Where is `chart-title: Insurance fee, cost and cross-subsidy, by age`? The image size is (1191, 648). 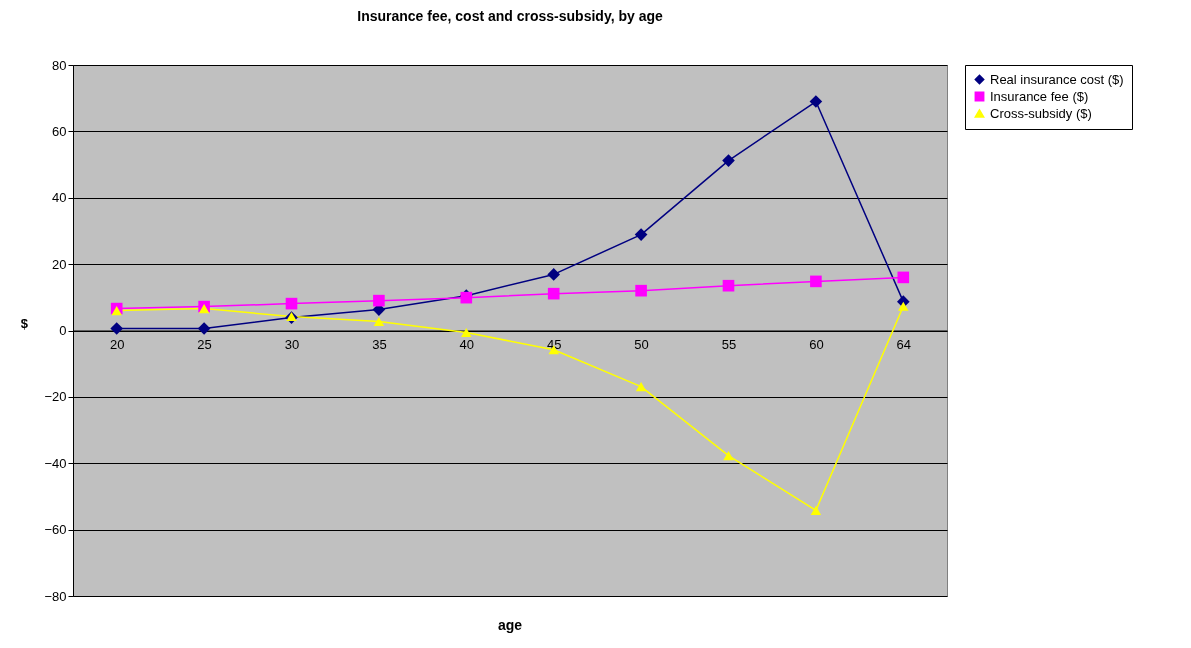 chart-title: Insurance fee, cost and cross-subsidy, by age is located at coordinates (510, 16).